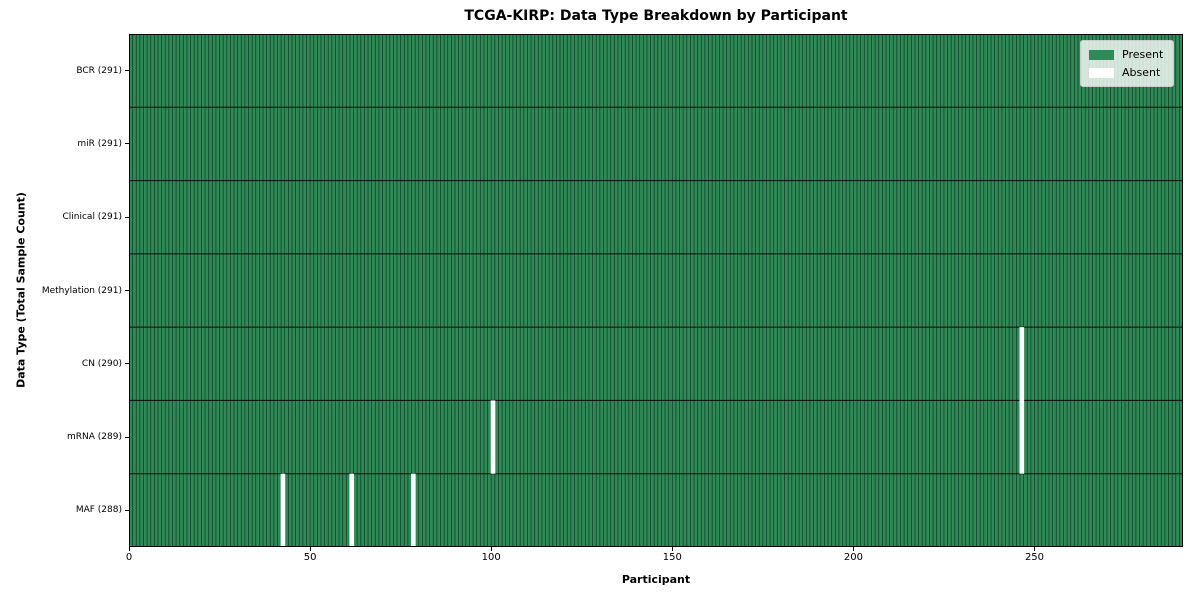 The image size is (1200, 600). Describe the element at coordinates (853, 557) in the screenshot. I see `x-tick-label: 200` at that location.